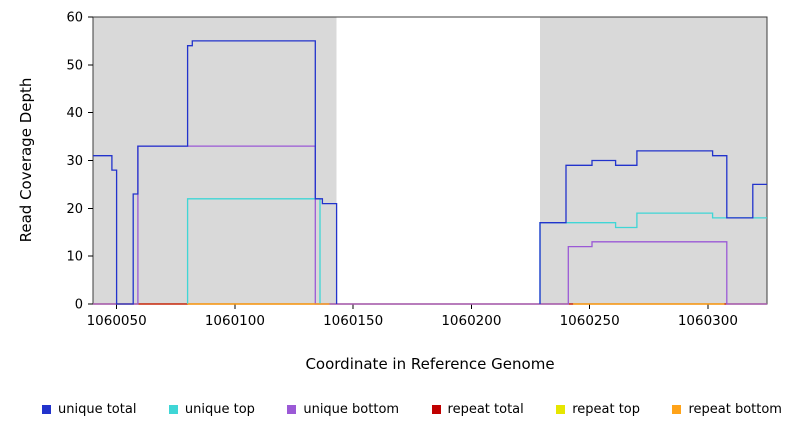  I want to click on legend-item-repeat-bottom: repeat bottom, so click(727, 409).